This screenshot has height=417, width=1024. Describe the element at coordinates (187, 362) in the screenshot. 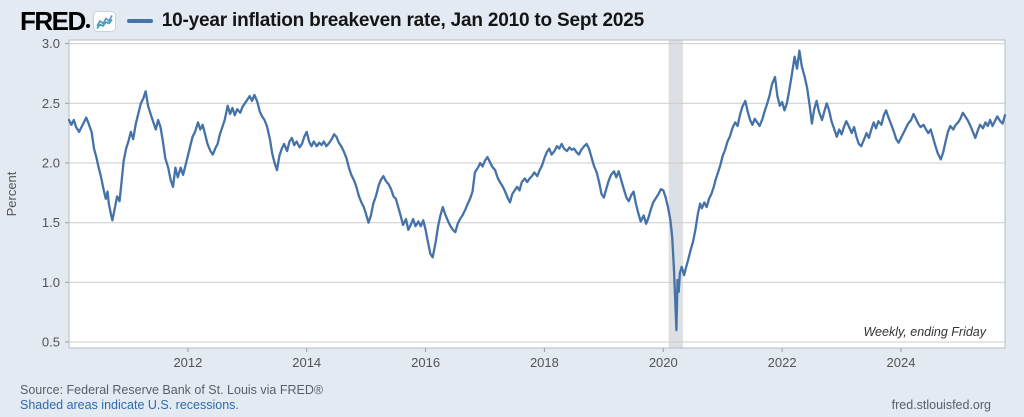

I see `x-tick-label: 2012` at that location.